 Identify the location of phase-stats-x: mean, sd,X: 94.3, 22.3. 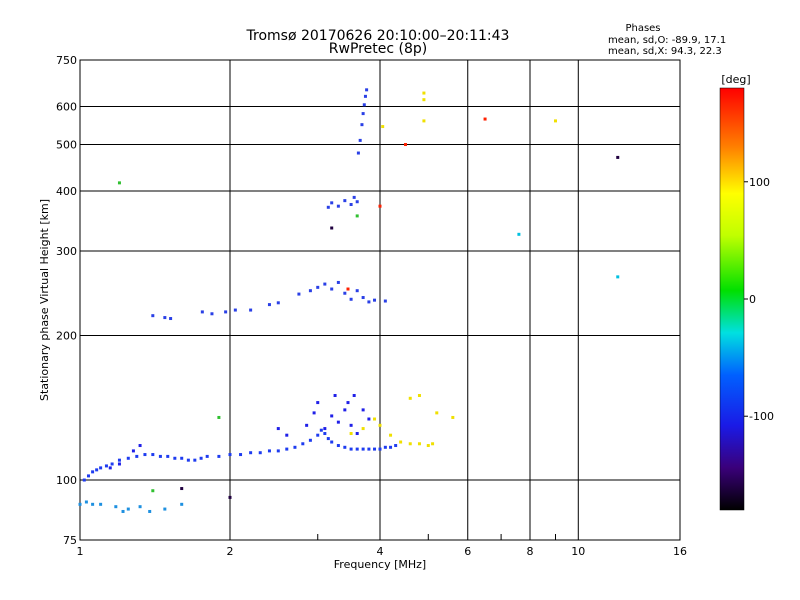
(665, 51).